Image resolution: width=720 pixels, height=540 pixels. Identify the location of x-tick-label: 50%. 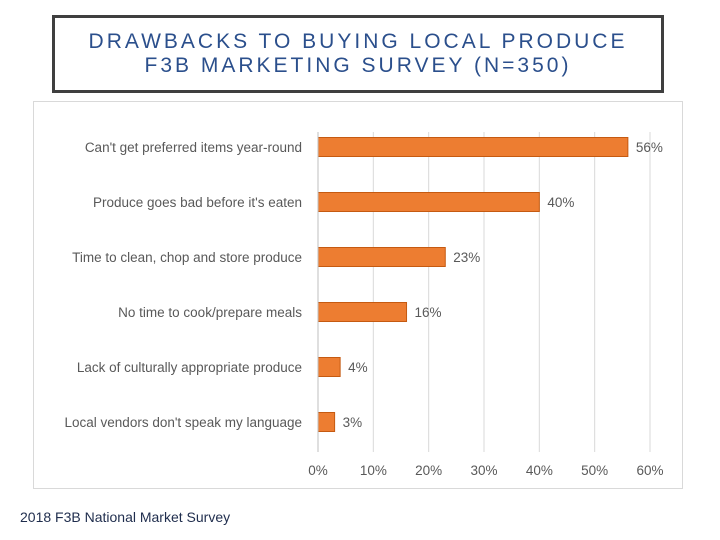
(594, 470).